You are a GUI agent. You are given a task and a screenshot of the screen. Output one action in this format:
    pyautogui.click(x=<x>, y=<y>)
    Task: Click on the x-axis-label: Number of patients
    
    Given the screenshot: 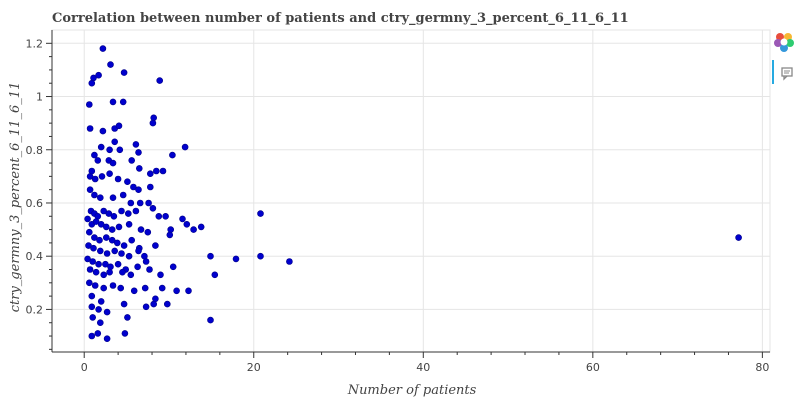 What is the action you would take?
    pyautogui.click(x=412, y=390)
    